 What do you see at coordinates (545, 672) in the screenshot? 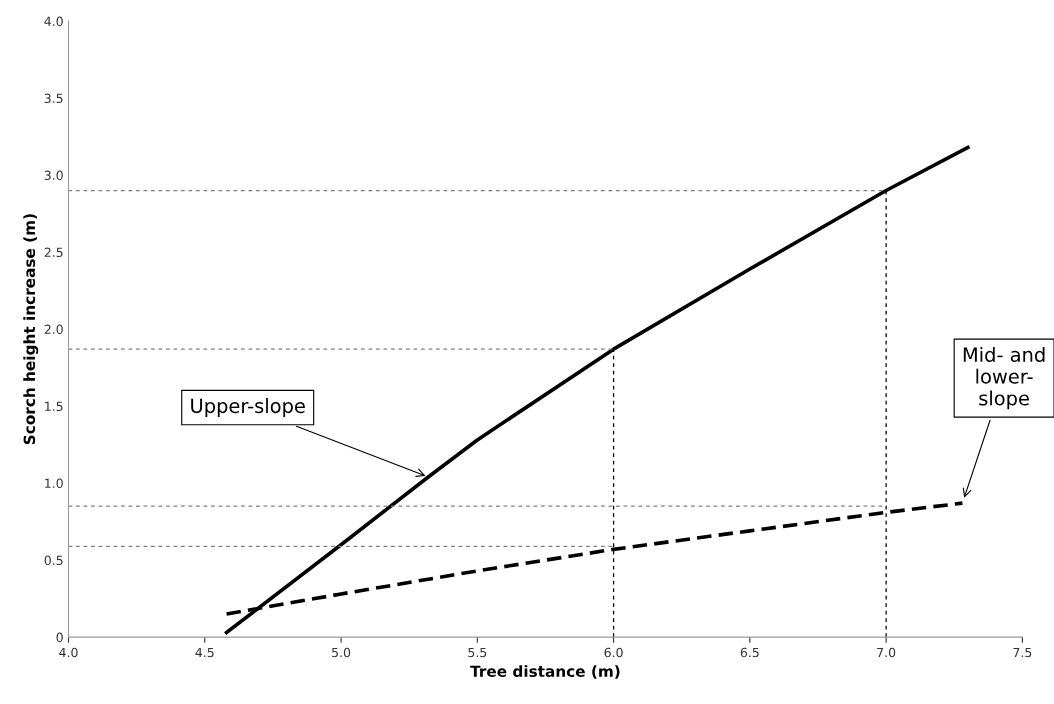
I see `x-axis-title: Tree distance (m)` at bounding box center [545, 672].